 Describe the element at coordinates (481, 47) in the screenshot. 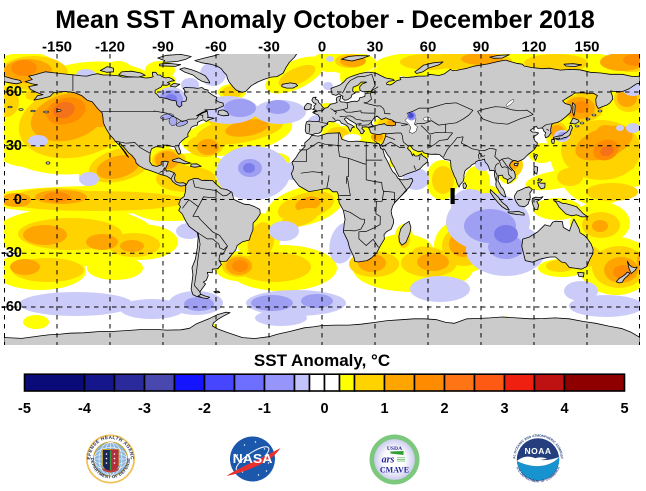

I see `svg-text: 90` at that location.